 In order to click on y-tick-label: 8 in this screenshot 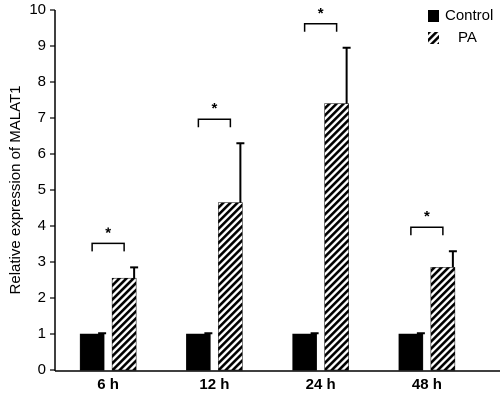, I will do `click(42, 81)`.